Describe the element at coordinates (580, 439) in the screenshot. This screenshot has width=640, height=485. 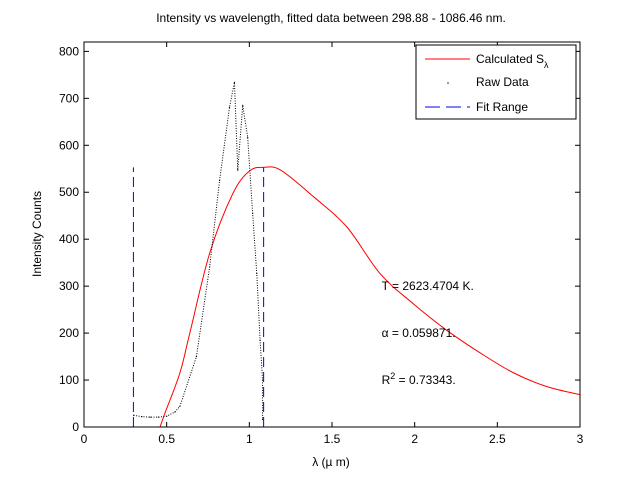
I see `x-tick-label: 3` at that location.